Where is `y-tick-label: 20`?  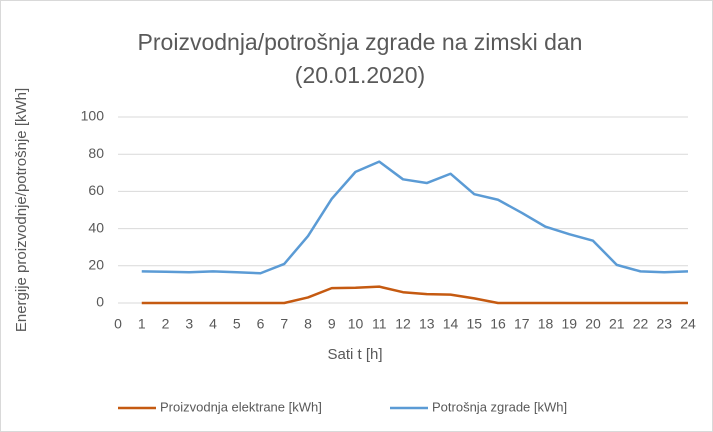 y-tick-label: 20 is located at coordinates (96, 265).